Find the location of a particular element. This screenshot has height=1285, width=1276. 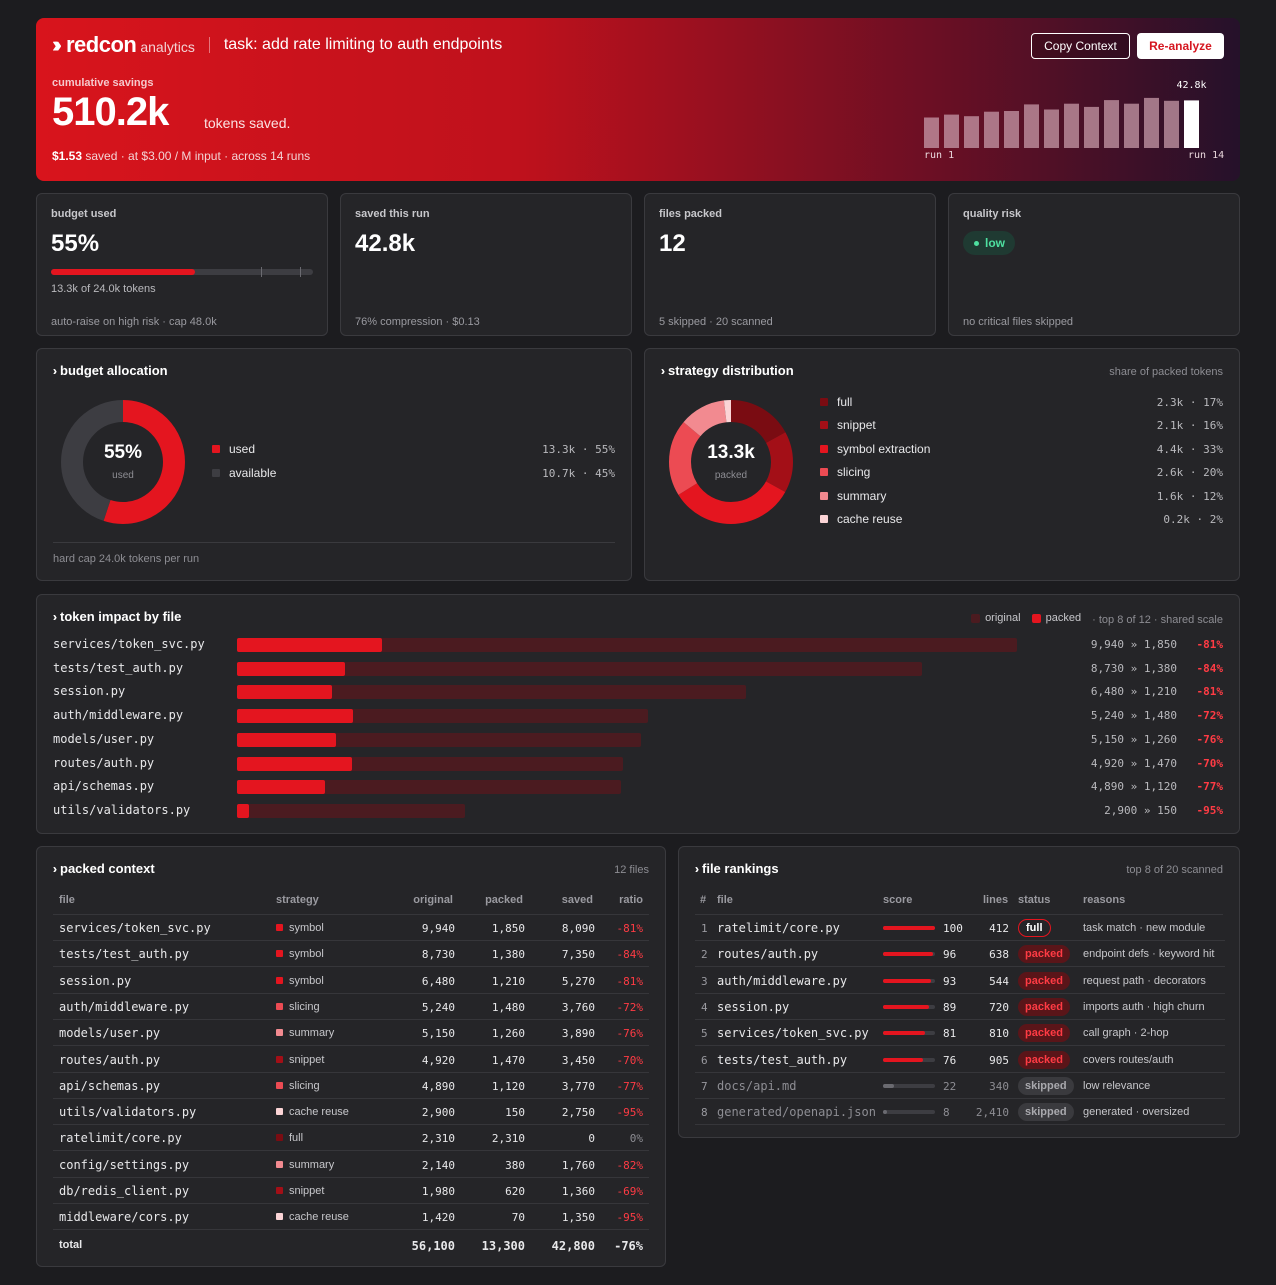

table-row: api/schemas.py slicing 4,890 1,120 3,770 -77% is located at coordinates (351, 1086).